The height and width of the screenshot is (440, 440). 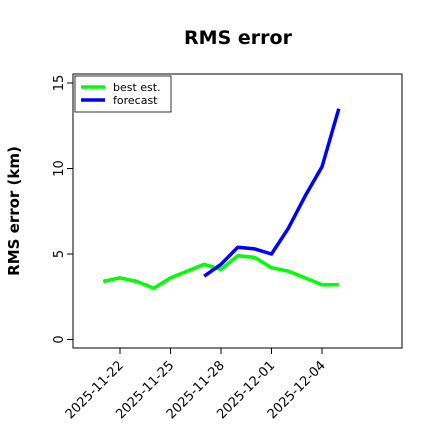 I want to click on legend-label: forecast, so click(x=135, y=100).